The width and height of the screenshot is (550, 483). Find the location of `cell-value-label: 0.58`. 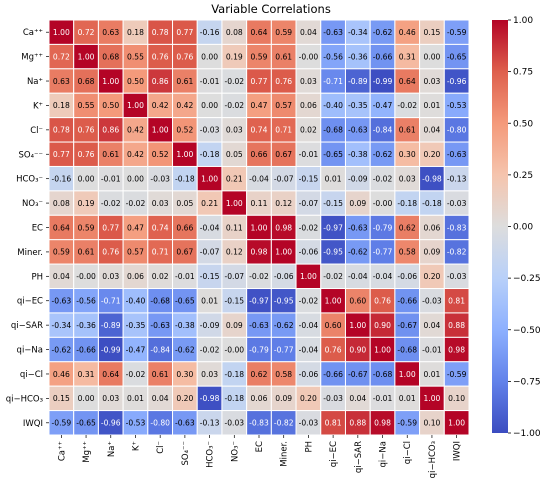

cell-value-label: 0.58 is located at coordinates (283, 374).